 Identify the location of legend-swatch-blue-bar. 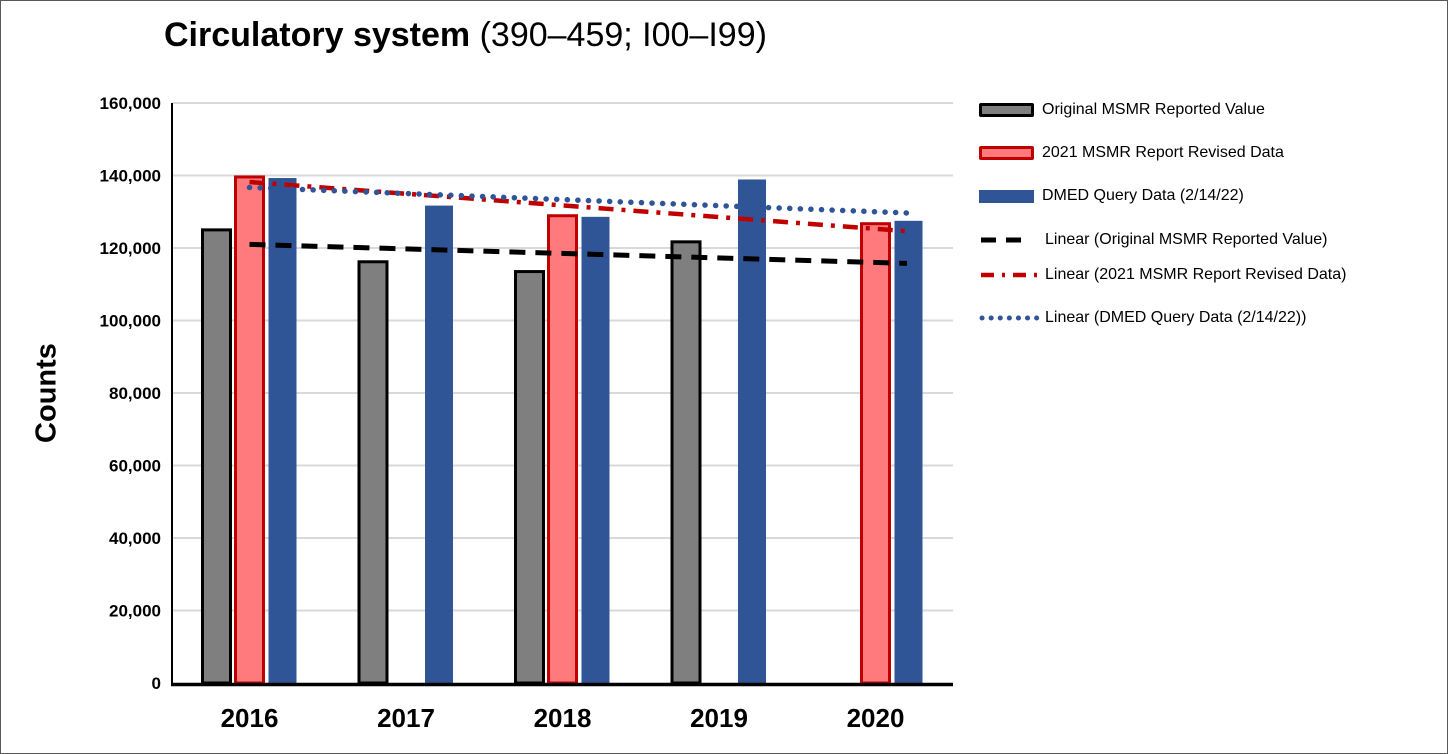
(1006, 196).